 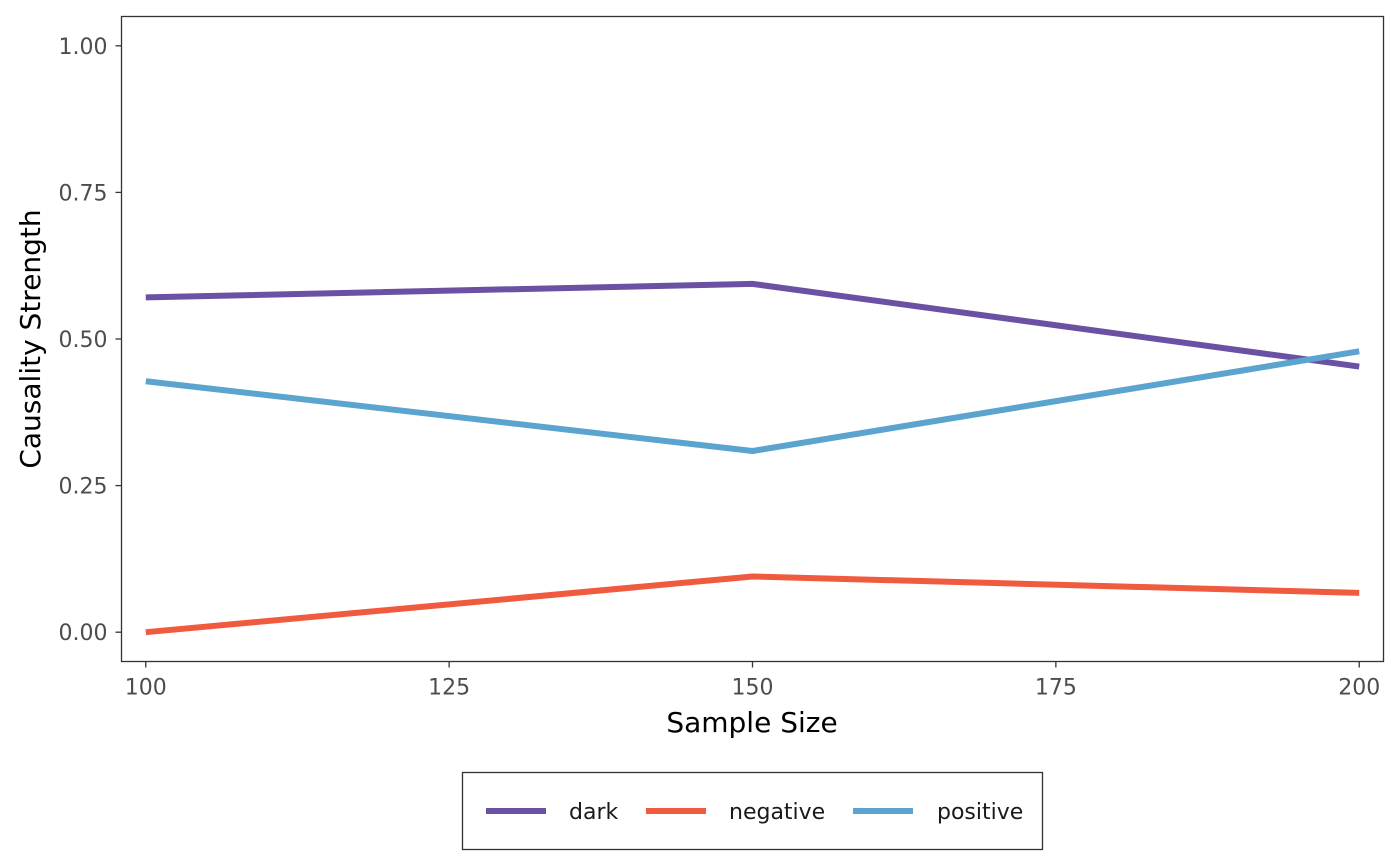 I want to click on x-tick-label: 200, so click(x=1359, y=688).